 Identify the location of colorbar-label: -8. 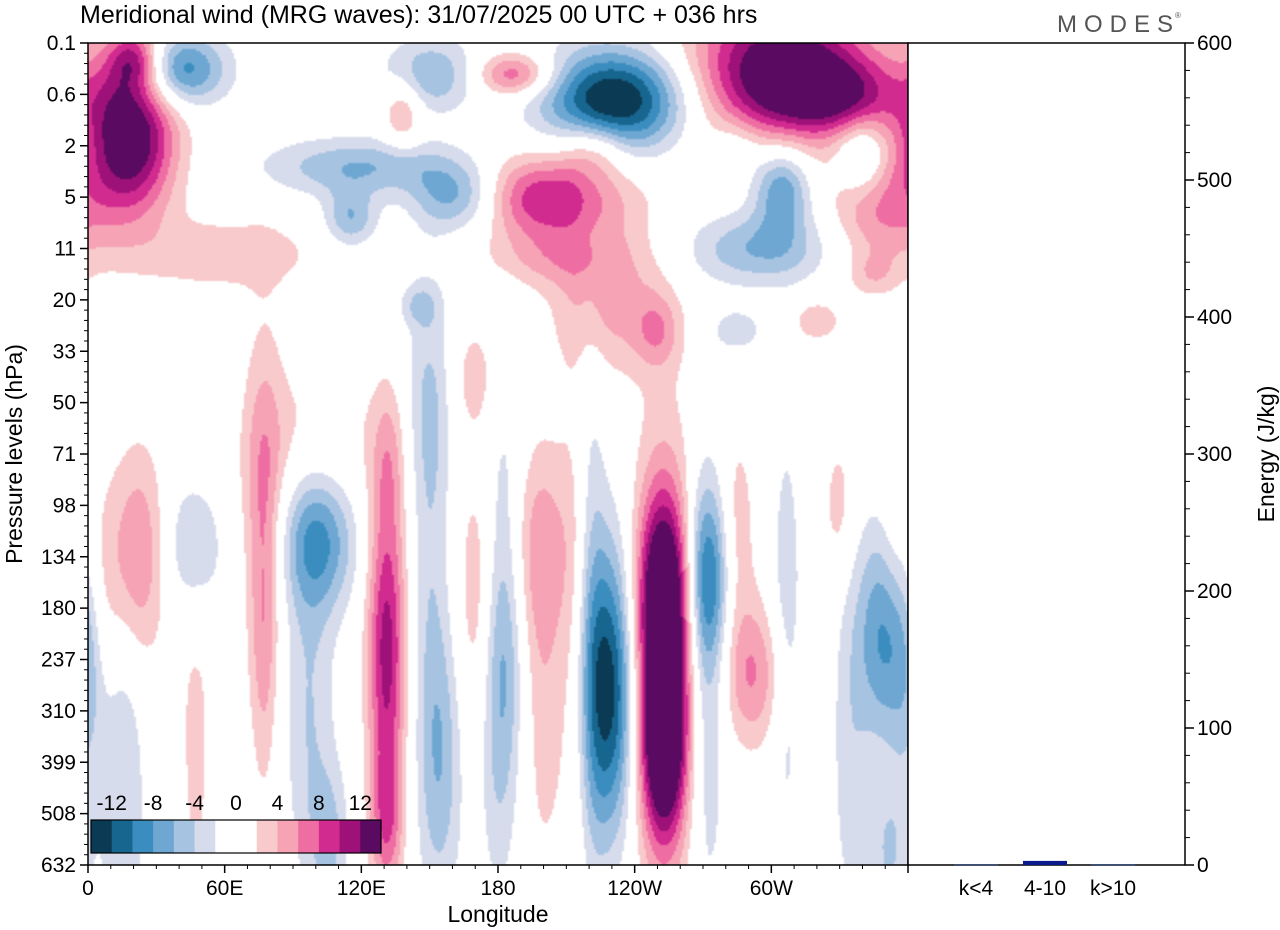
(153, 803).